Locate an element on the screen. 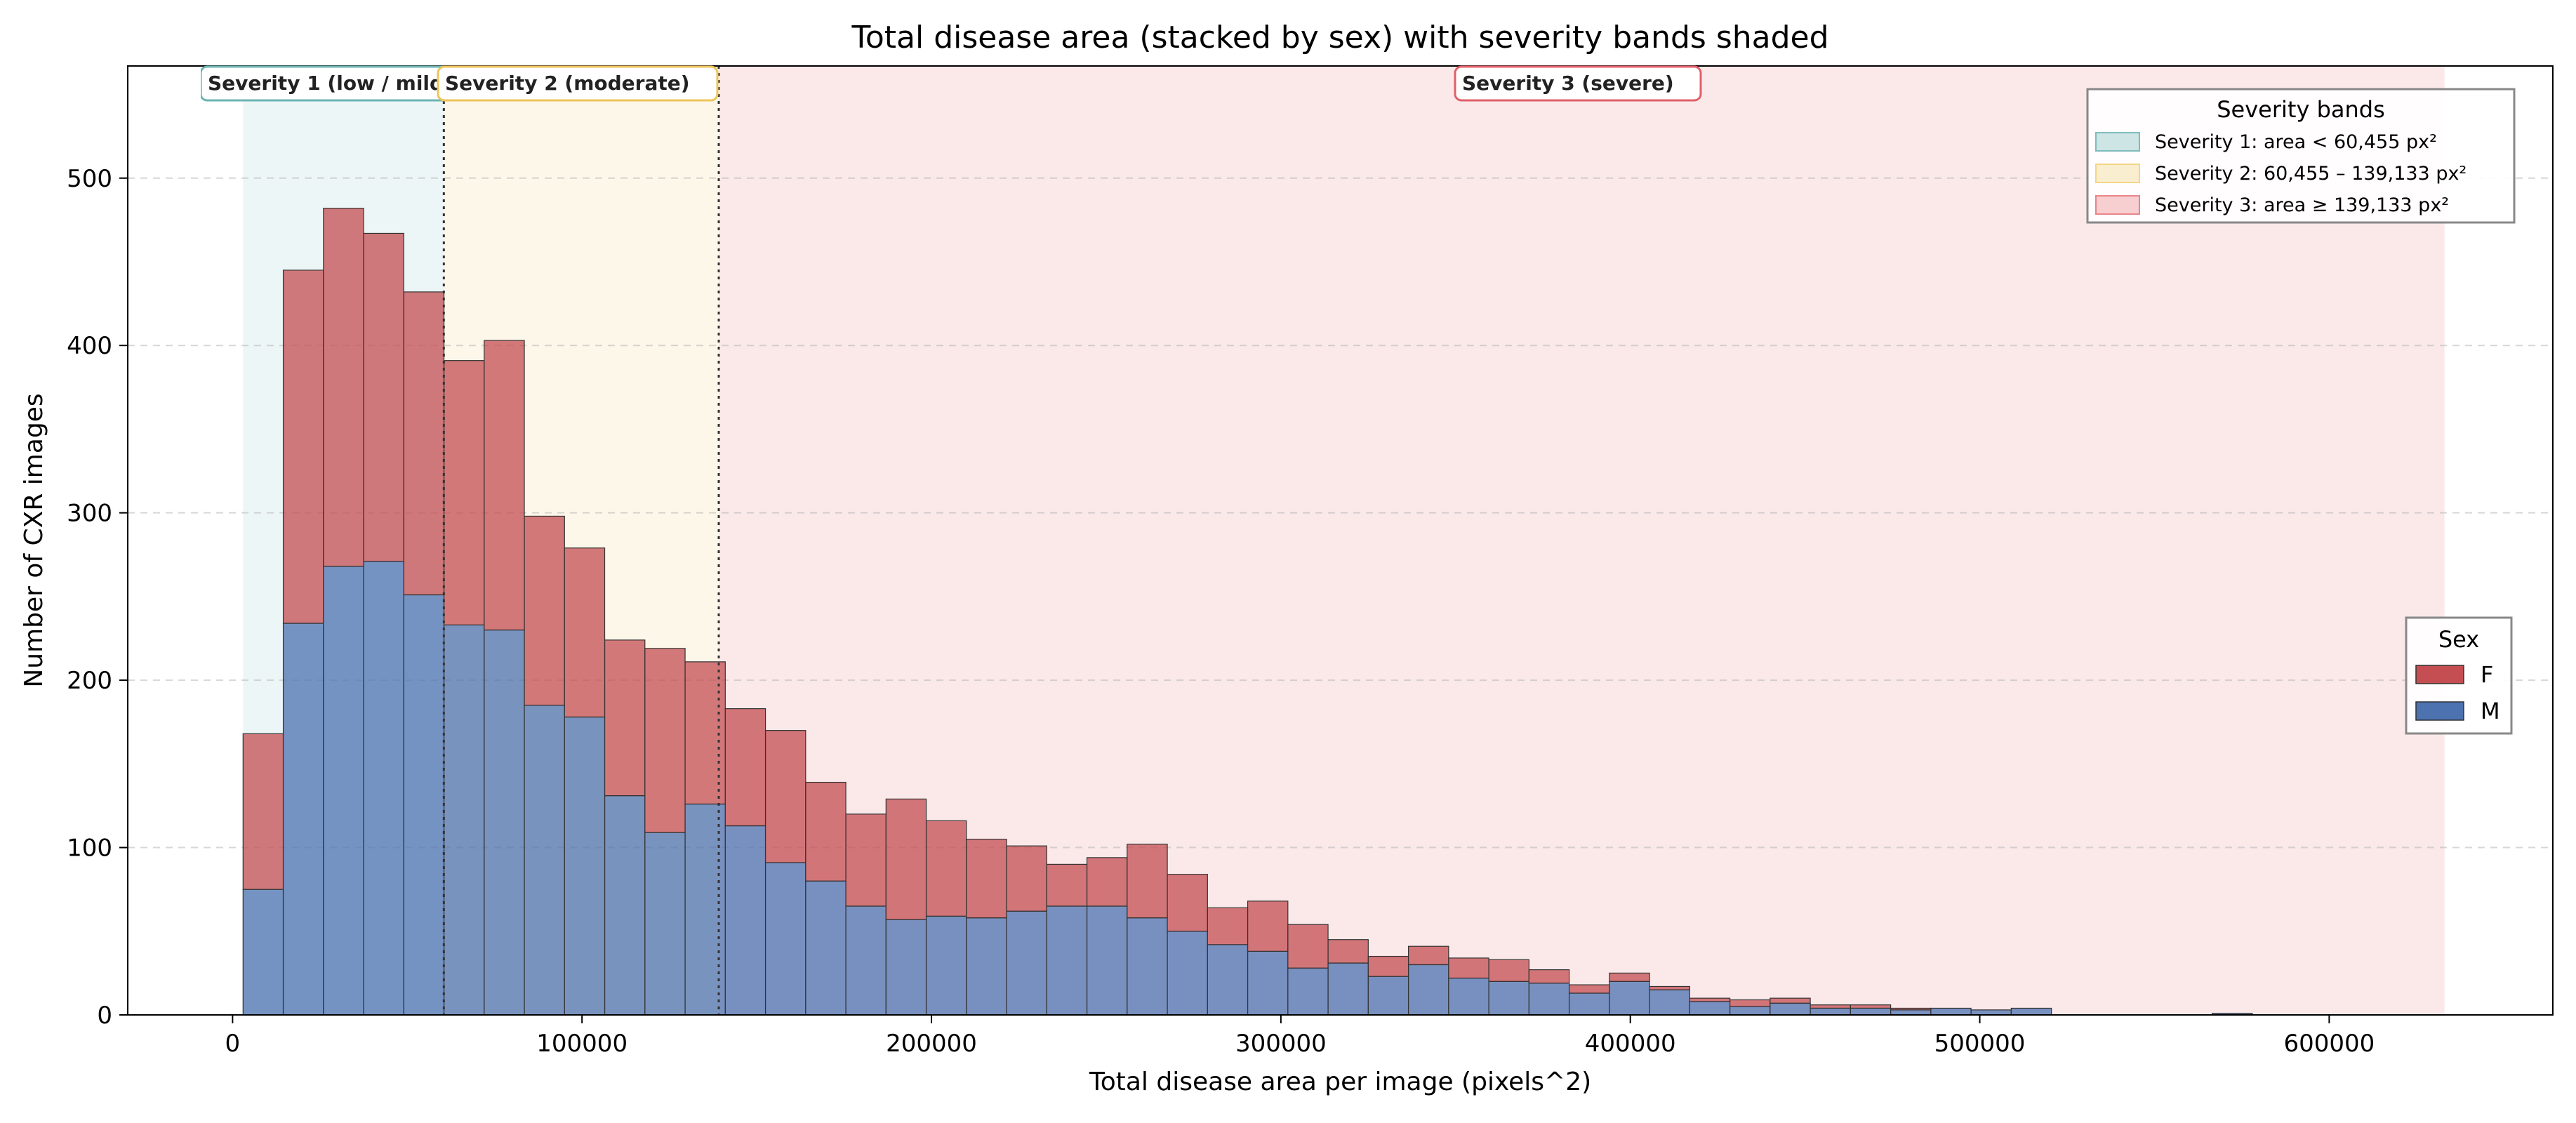 The width and height of the screenshot is (2576, 1123). legend-sex-swatch-m is located at coordinates (2440, 711).